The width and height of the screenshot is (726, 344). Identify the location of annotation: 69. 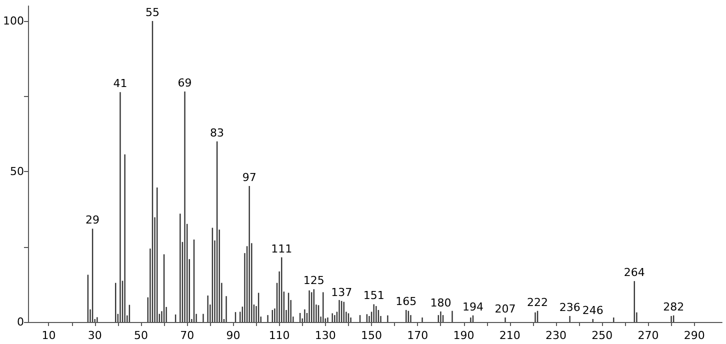
(185, 83).